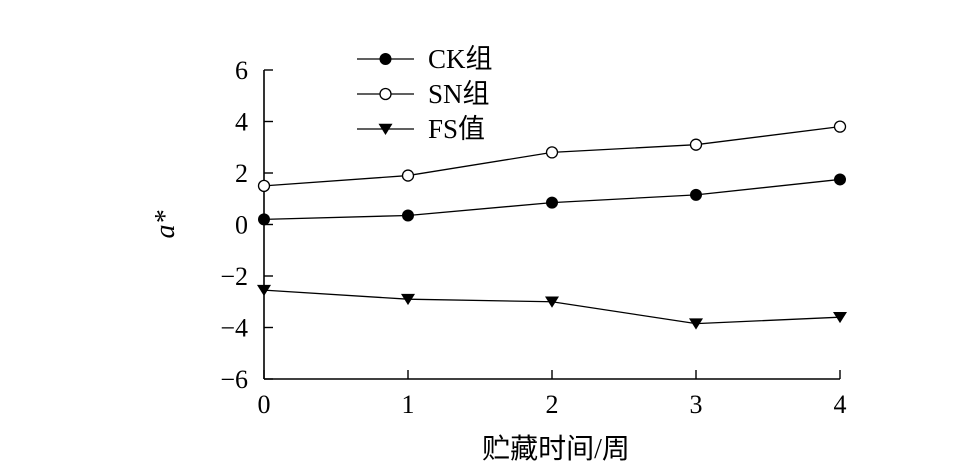 The image size is (969, 468). Describe the element at coordinates (408, 404) in the screenshot. I see `x-tick-label: 1` at that location.